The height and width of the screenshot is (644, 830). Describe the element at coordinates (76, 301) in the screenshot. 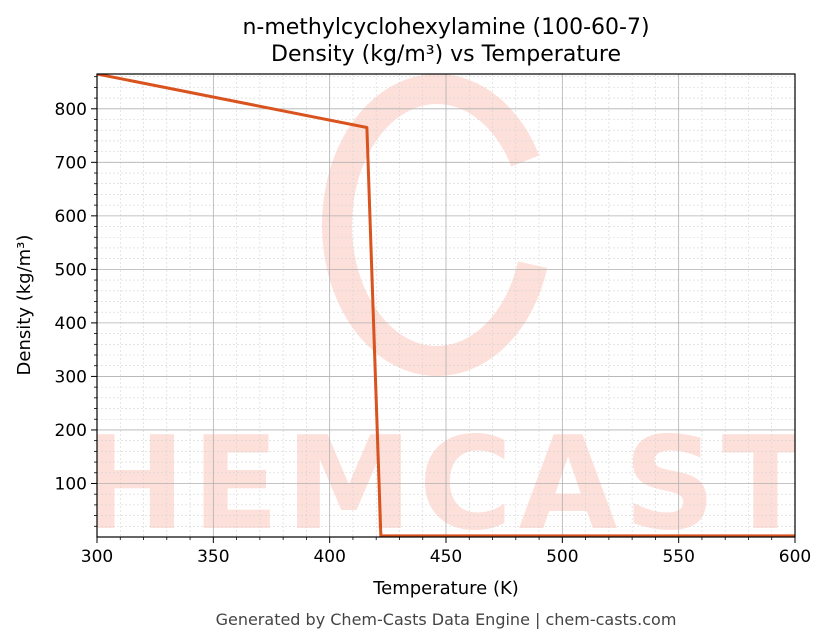

I see `y-axis: 100 200 300 400 500 600 700 800` at that location.